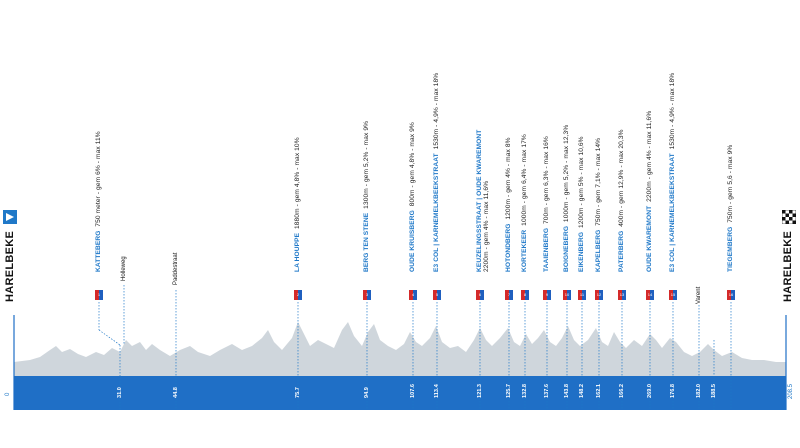  Describe the element at coordinates (673, 391) in the screenshot. I see `km-marker-e3-col-2: 176.8` at that location.